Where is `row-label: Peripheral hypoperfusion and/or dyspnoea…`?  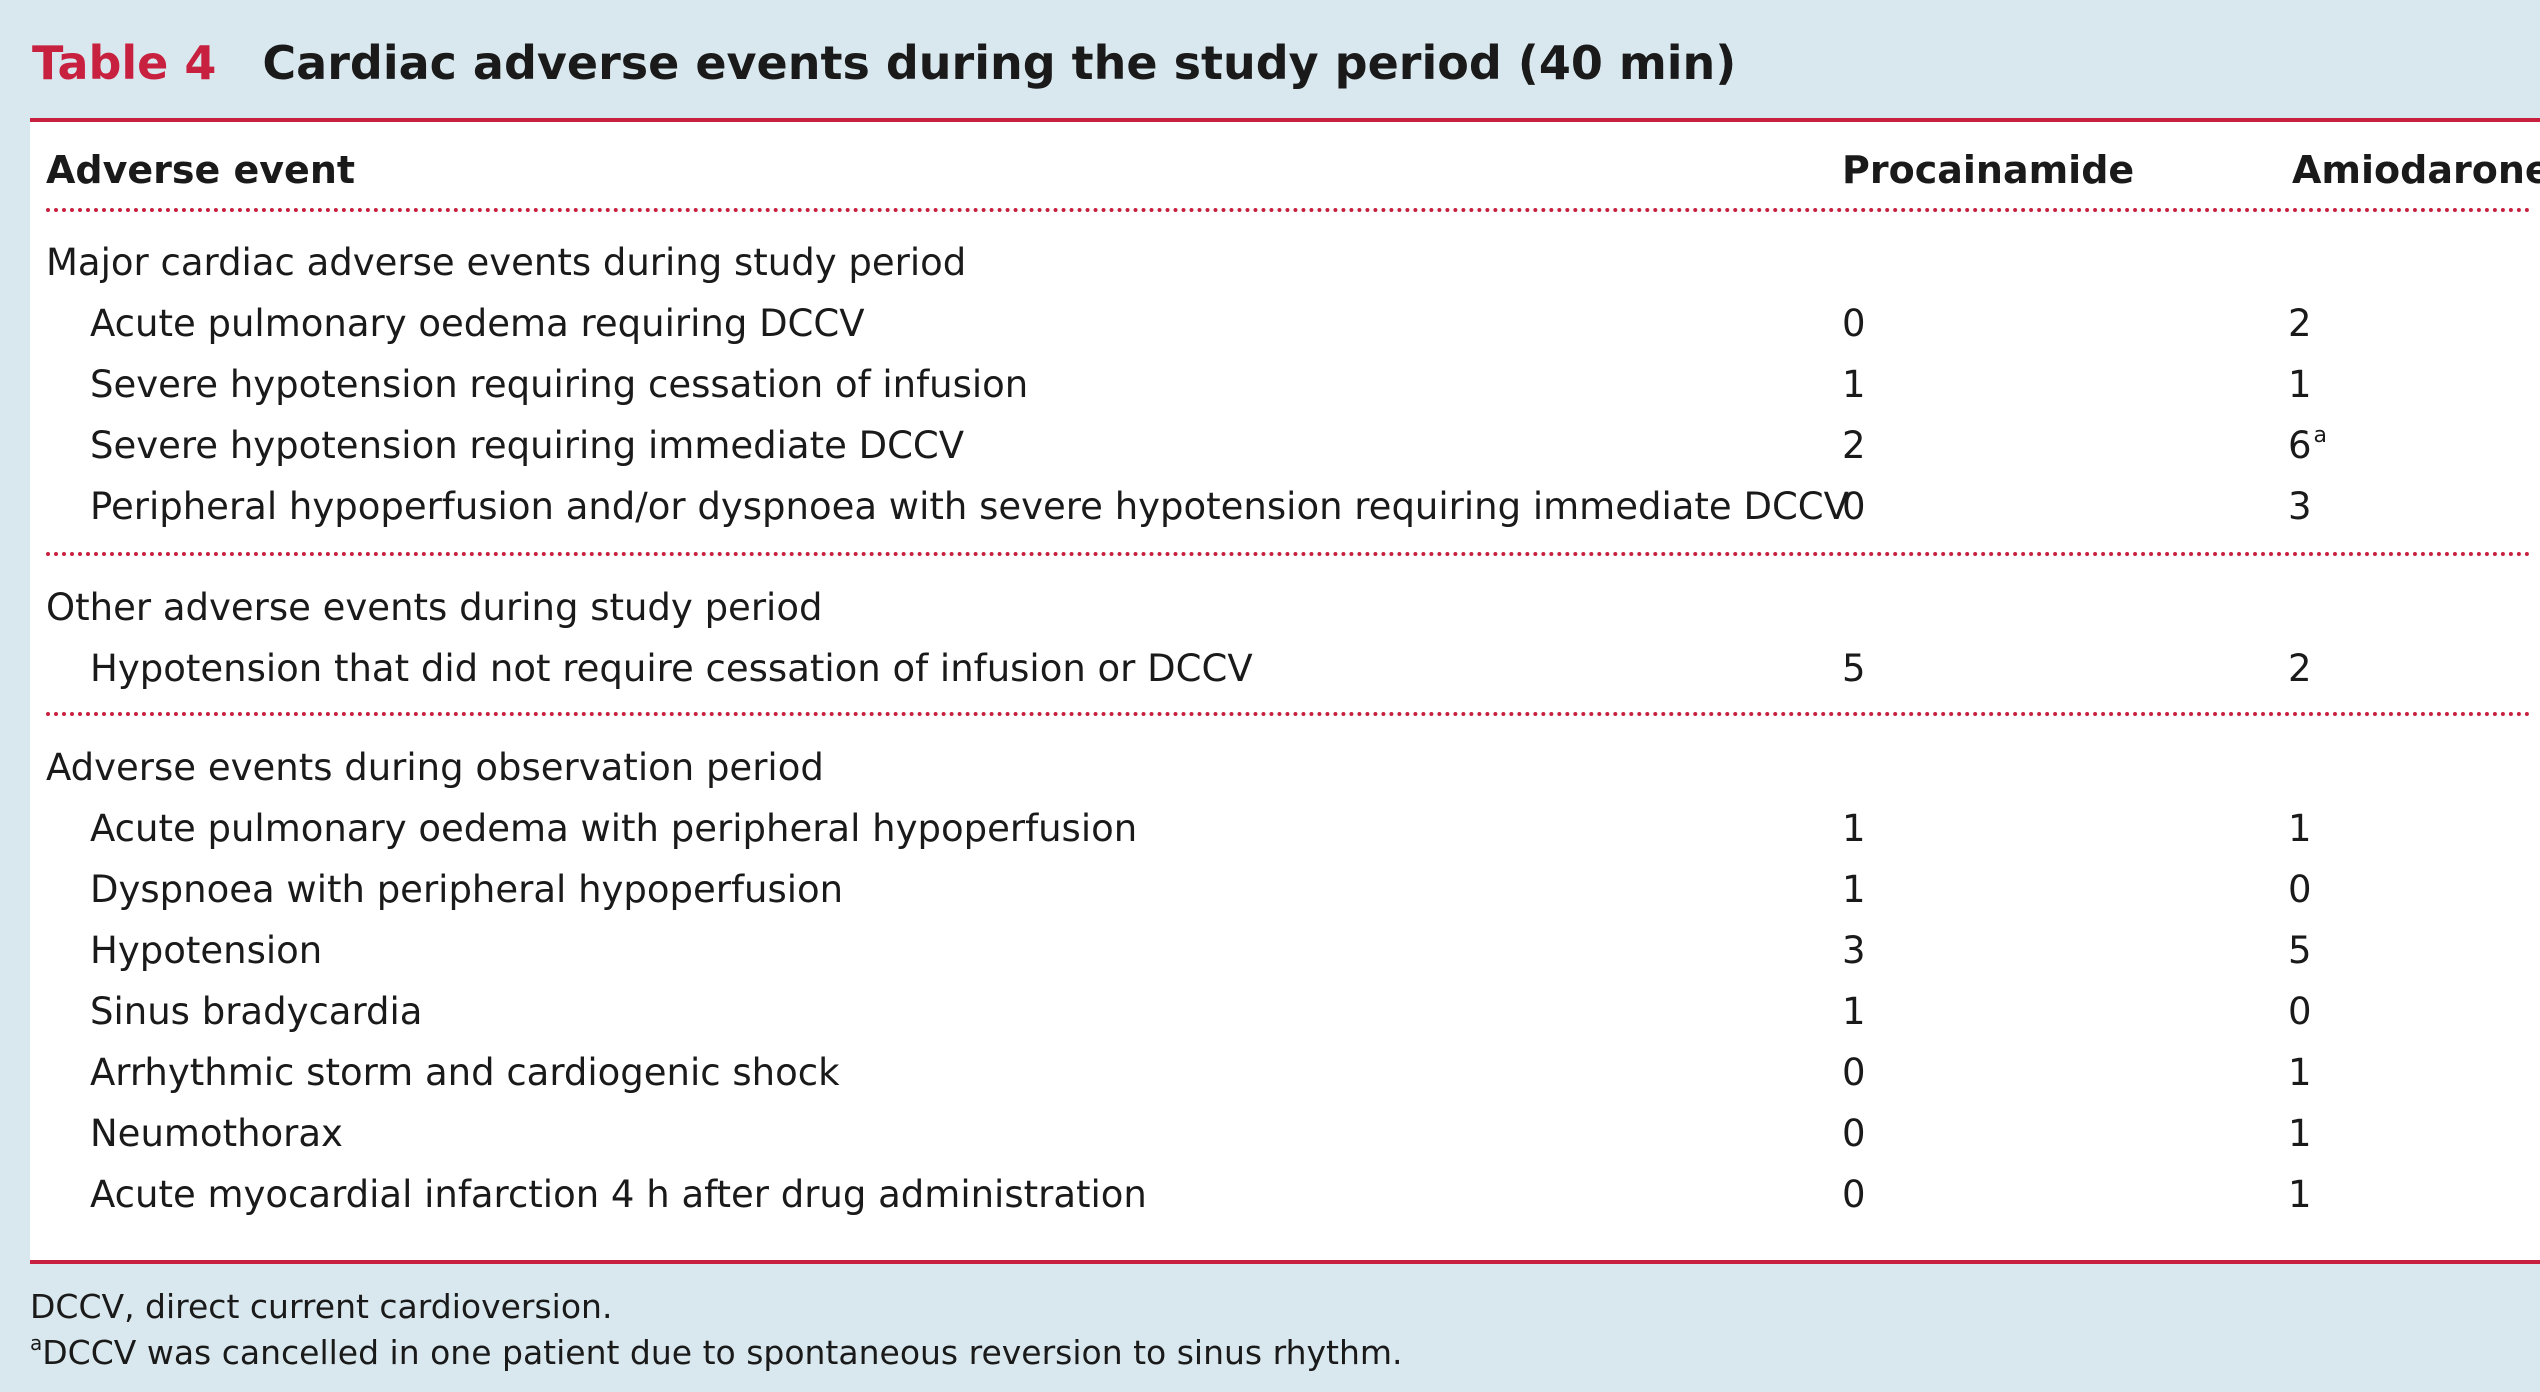 row-label: Peripheral hypoperfusion and/or dyspnoea… is located at coordinates (969, 506).